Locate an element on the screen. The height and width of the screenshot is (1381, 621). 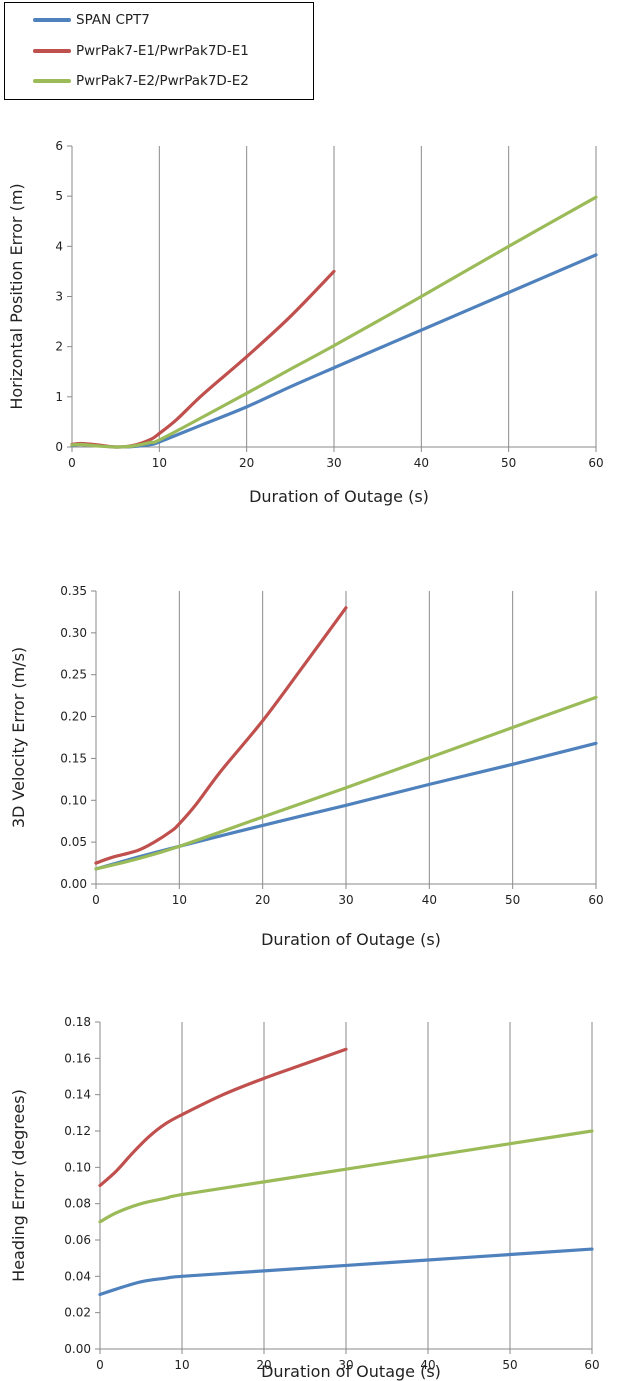
legend-label: PwrPak7-E1/PwrPak7D-E1 is located at coordinates (162, 51).